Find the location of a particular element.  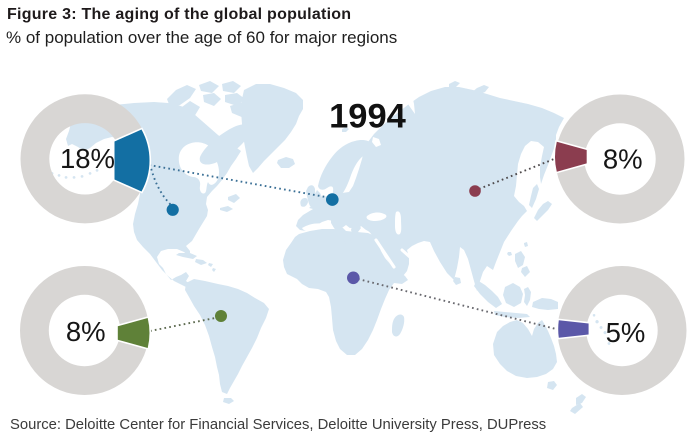

svg-text: 1994 is located at coordinates (367, 117).